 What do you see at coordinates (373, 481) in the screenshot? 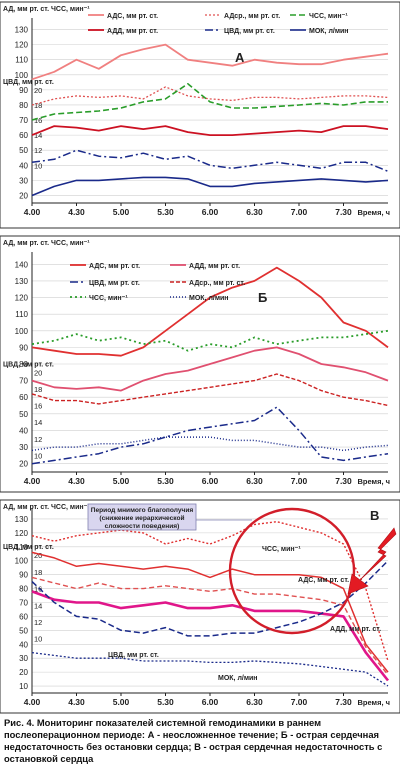
I see `panel-2-x-axis-label: Время, ч` at bounding box center [373, 481].